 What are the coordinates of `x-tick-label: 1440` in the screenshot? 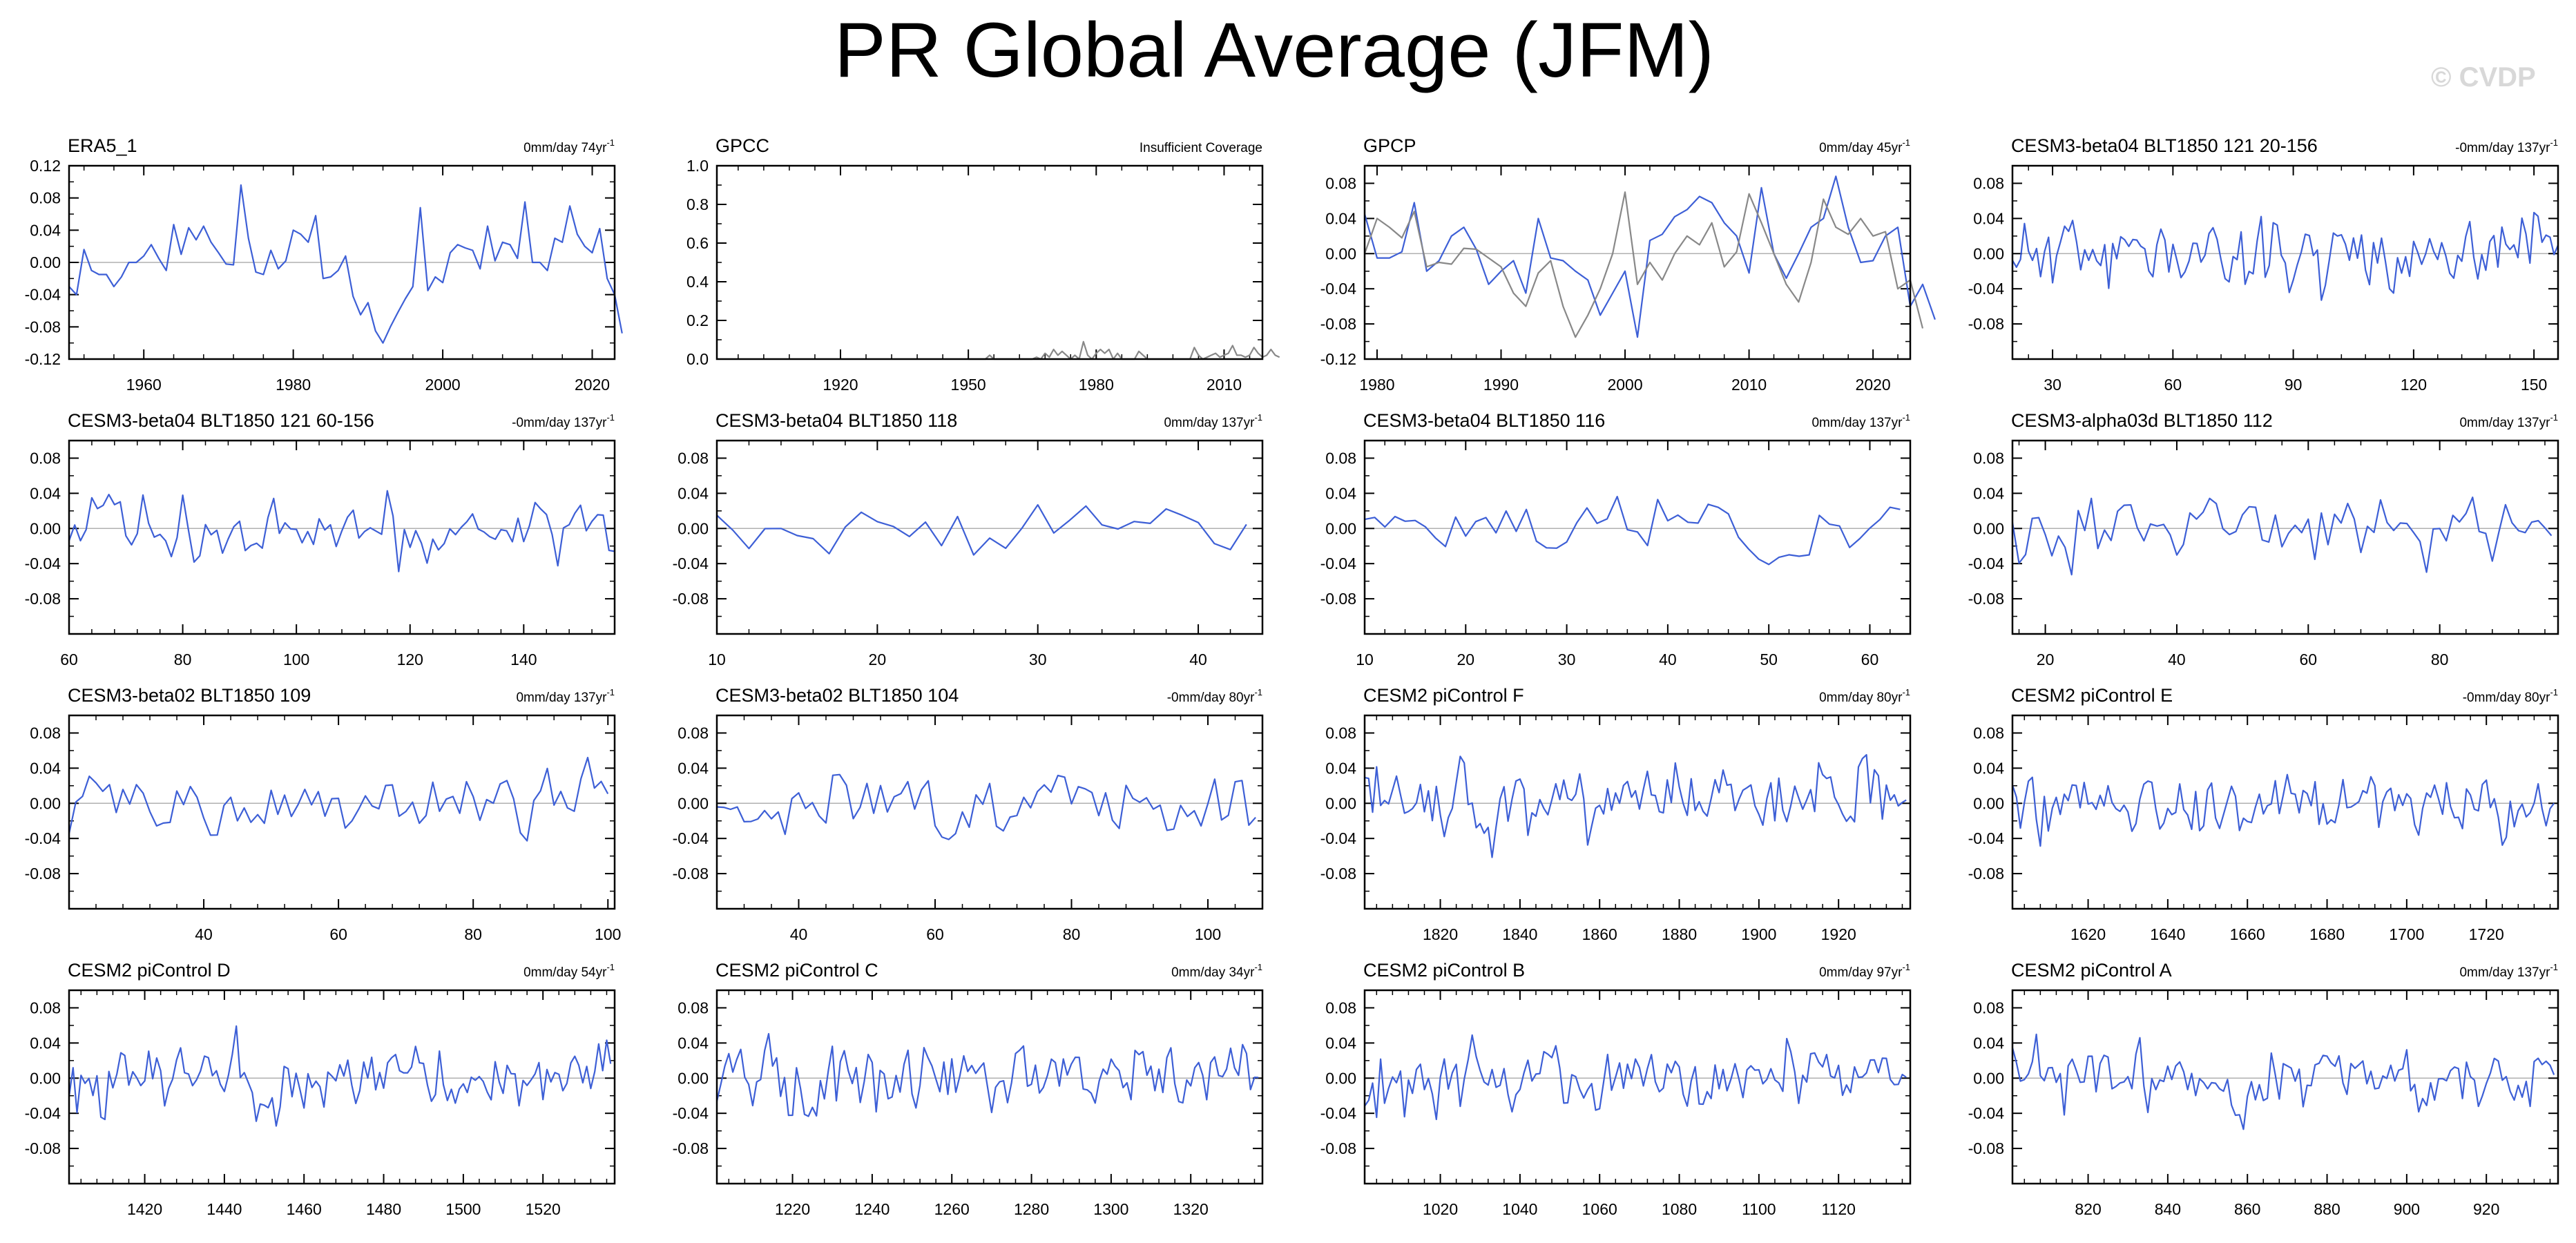 It's located at (224, 1209).